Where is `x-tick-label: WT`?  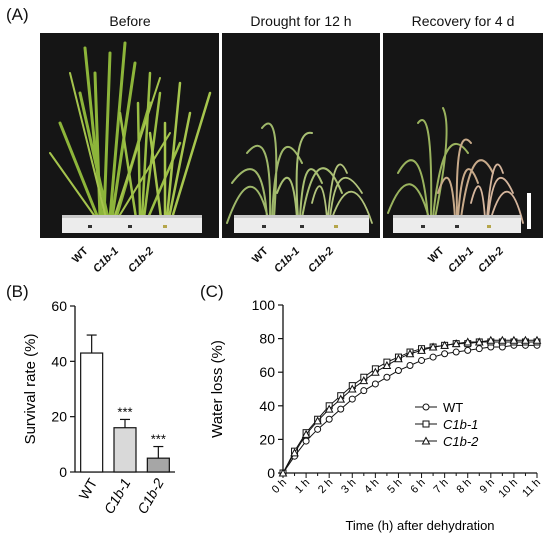
x-tick-label: WT is located at coordinates (88, 488).